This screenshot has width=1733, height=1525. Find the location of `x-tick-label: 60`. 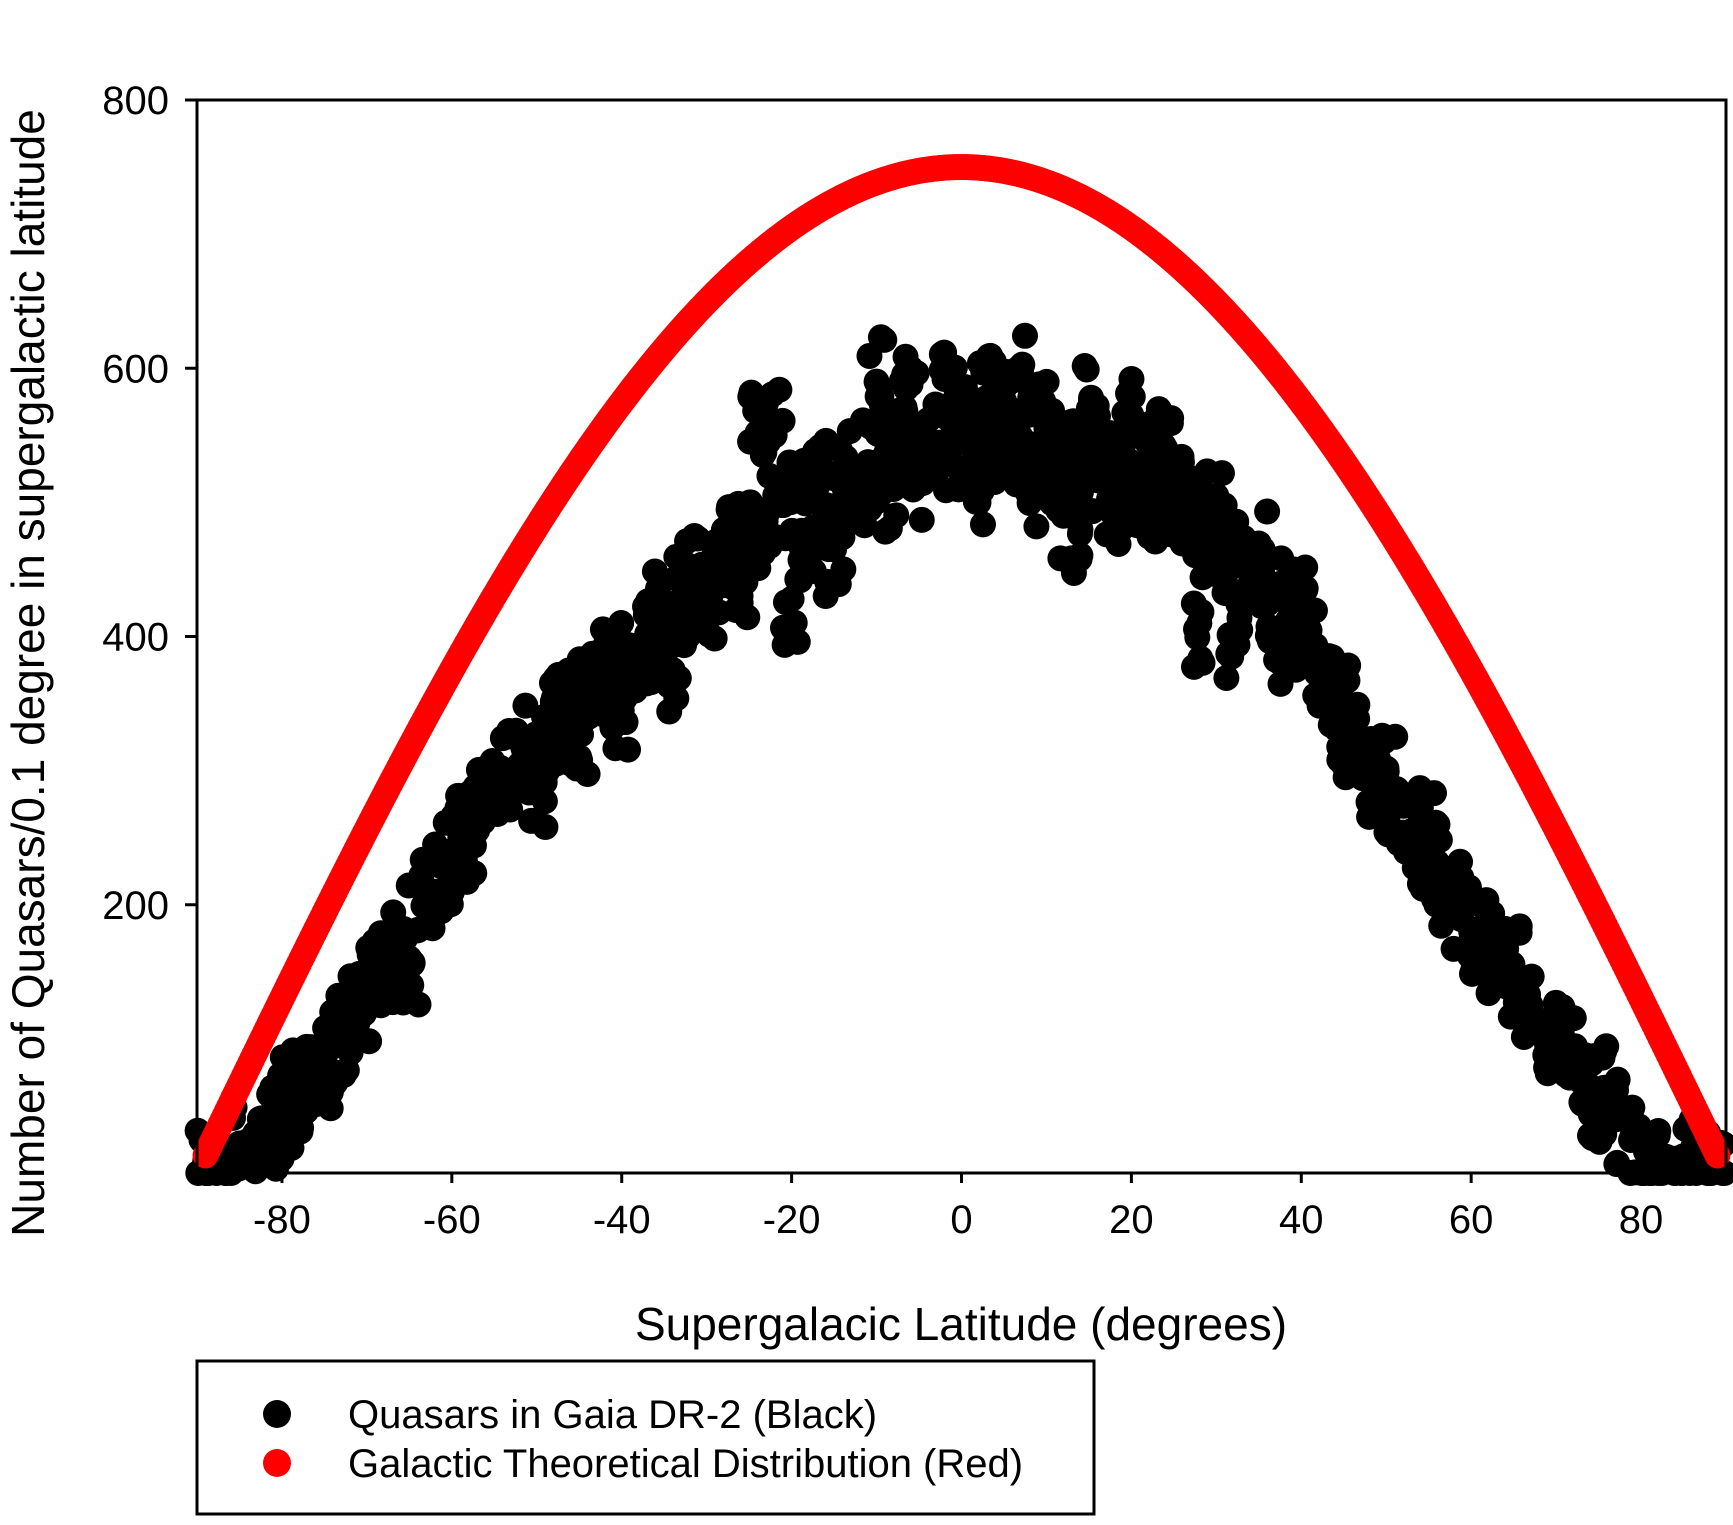

x-tick-label: 60 is located at coordinates (1471, 1220).